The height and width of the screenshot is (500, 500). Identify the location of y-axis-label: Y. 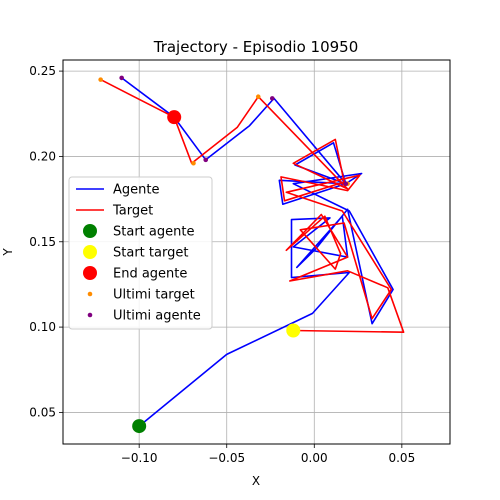
(8, 252).